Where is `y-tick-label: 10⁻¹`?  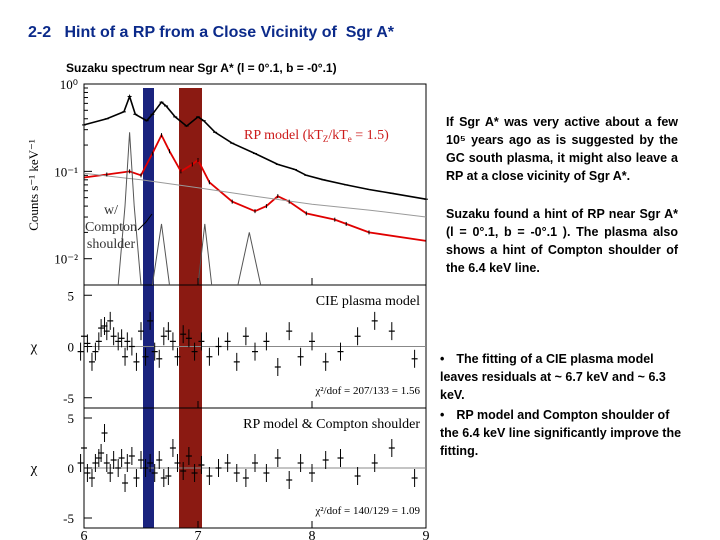
y-tick-label: 10⁻¹ is located at coordinates (66, 171).